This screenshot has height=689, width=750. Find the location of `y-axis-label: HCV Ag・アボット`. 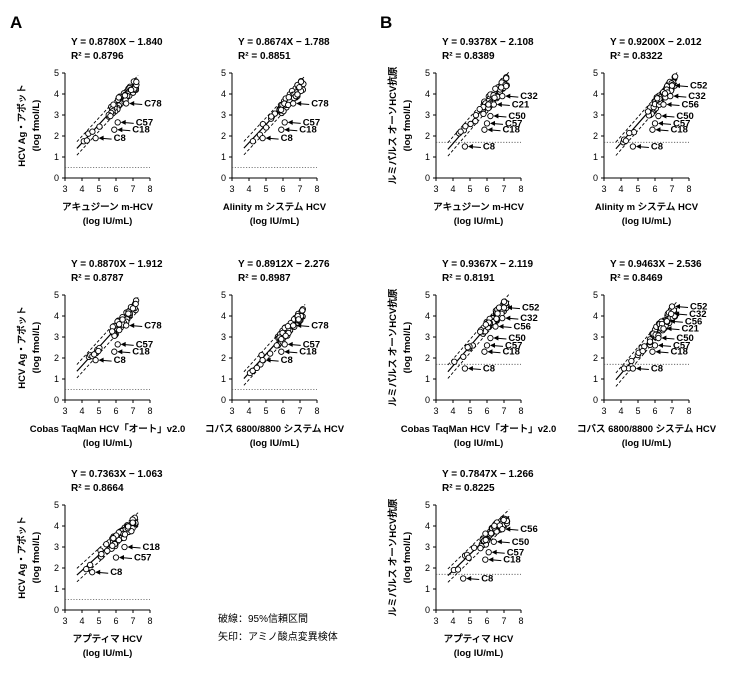

y-axis-label: HCV Ag・アボット is located at coordinates (22, 125).